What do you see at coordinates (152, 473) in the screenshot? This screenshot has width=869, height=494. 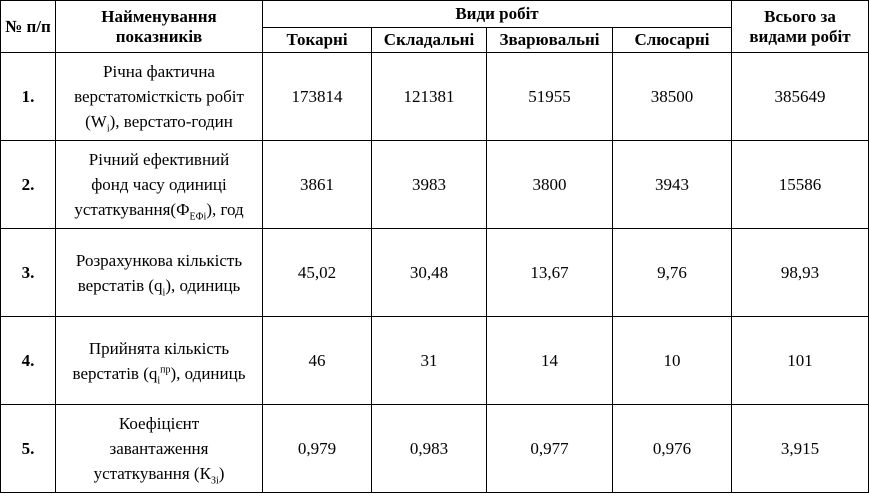 I see `text: устаткування (К` at bounding box center [152, 473].